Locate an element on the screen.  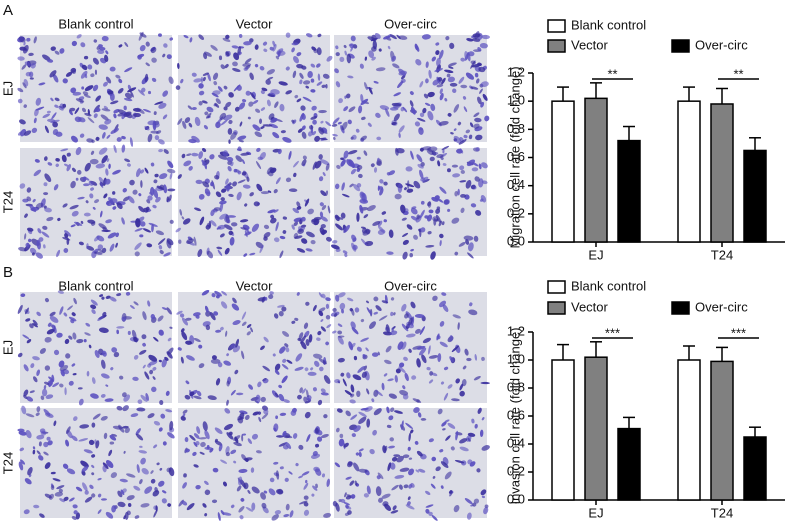
micrograph is located at coordinates (253, 202).